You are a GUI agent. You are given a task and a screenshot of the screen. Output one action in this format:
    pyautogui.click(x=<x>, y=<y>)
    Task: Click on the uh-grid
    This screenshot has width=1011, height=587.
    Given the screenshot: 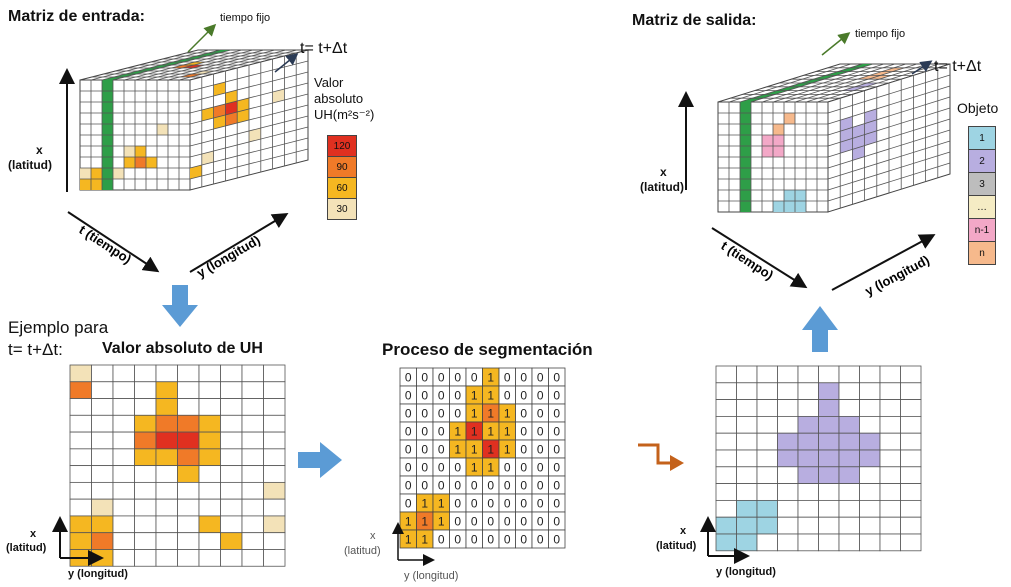 What is the action you would take?
    pyautogui.click(x=177, y=465)
    